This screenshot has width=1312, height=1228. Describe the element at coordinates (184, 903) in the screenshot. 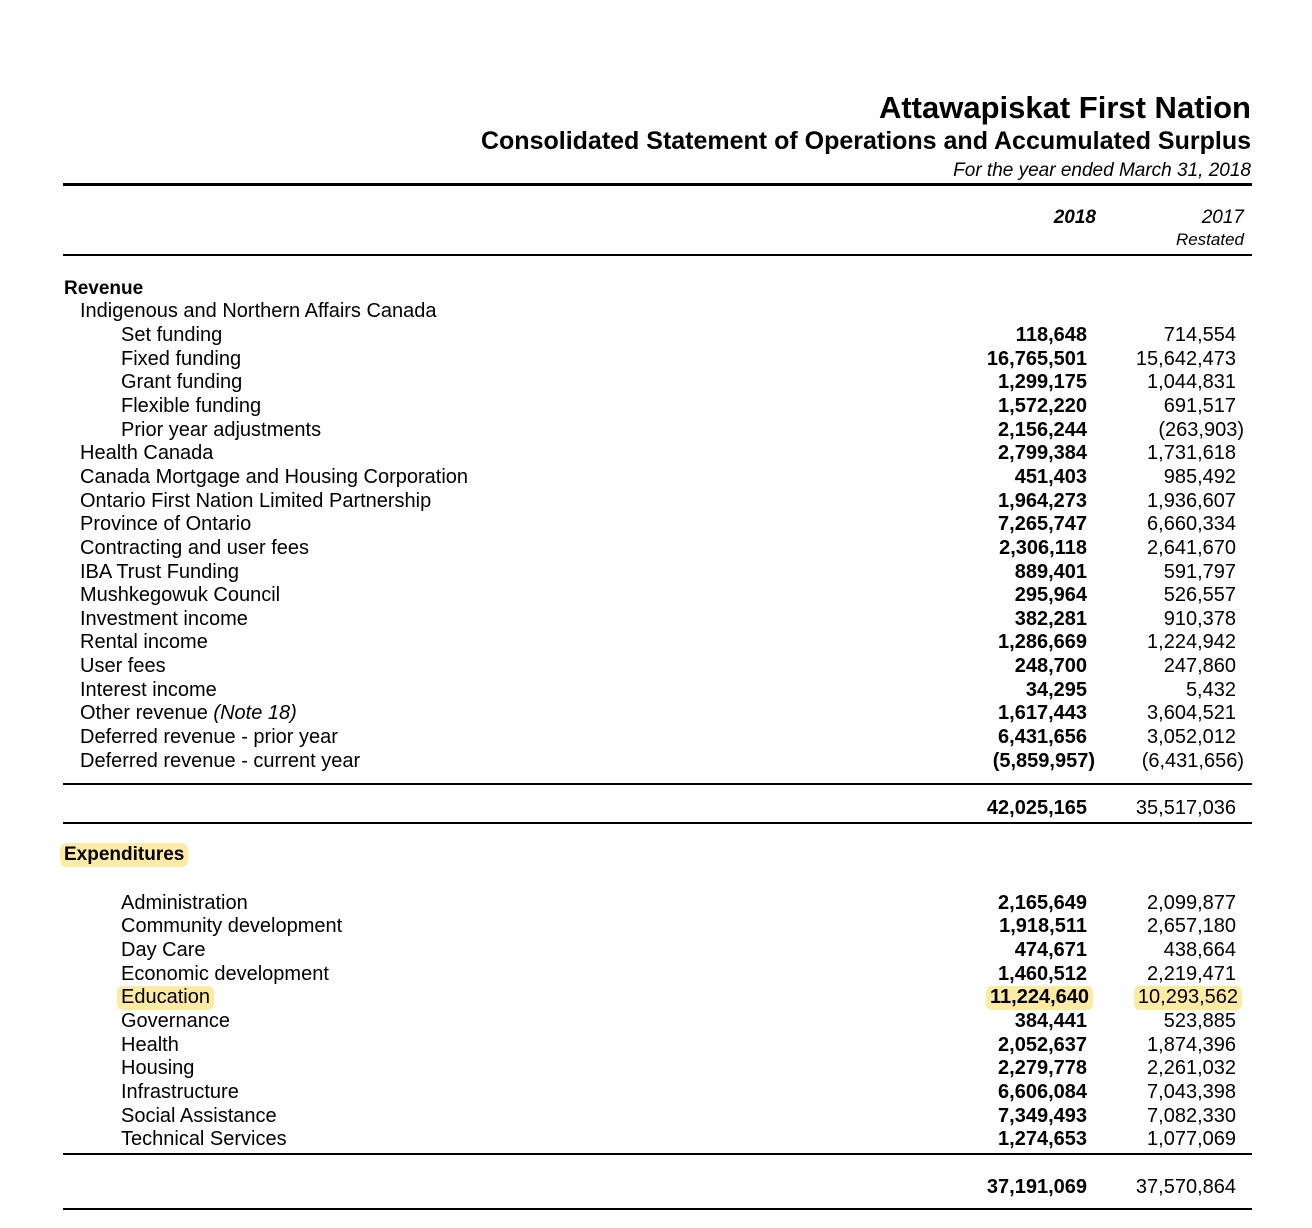

I see `row-label: Administration` at that location.